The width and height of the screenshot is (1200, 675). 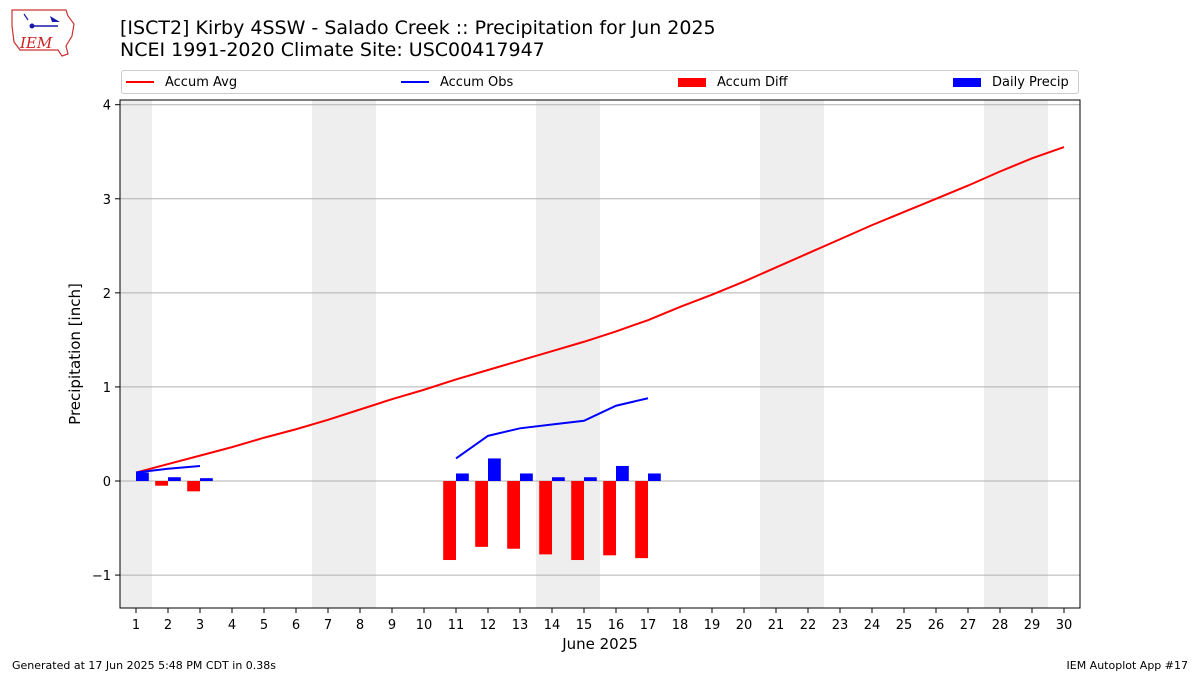 What do you see at coordinates (1064, 625) in the screenshot?
I see `x-tick-label: 30` at bounding box center [1064, 625].